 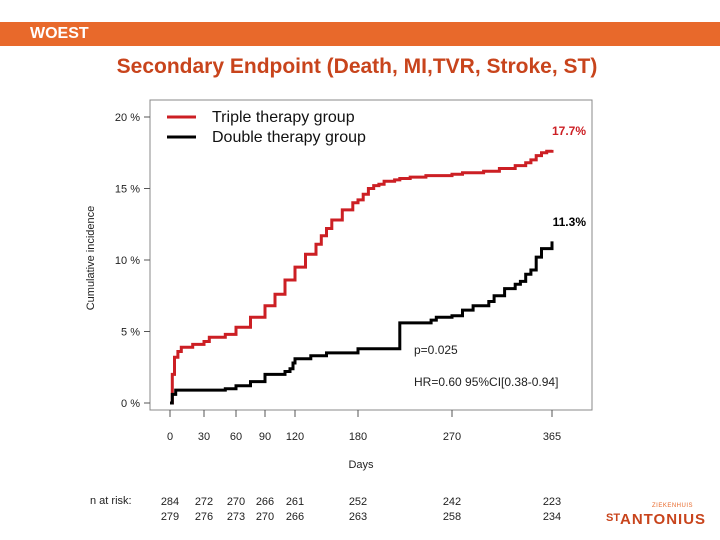 I want to click on x-tick-label: 0, so click(x=170, y=437).